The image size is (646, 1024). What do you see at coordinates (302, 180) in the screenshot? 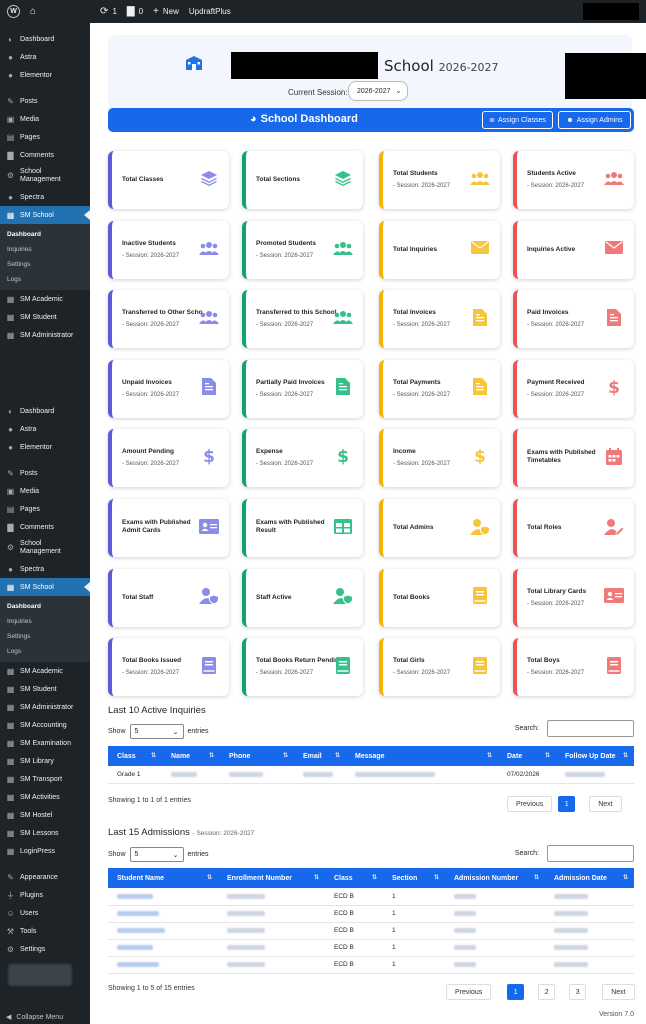
I see `stat-card-total-sections: Total Sections` at bounding box center [302, 180].